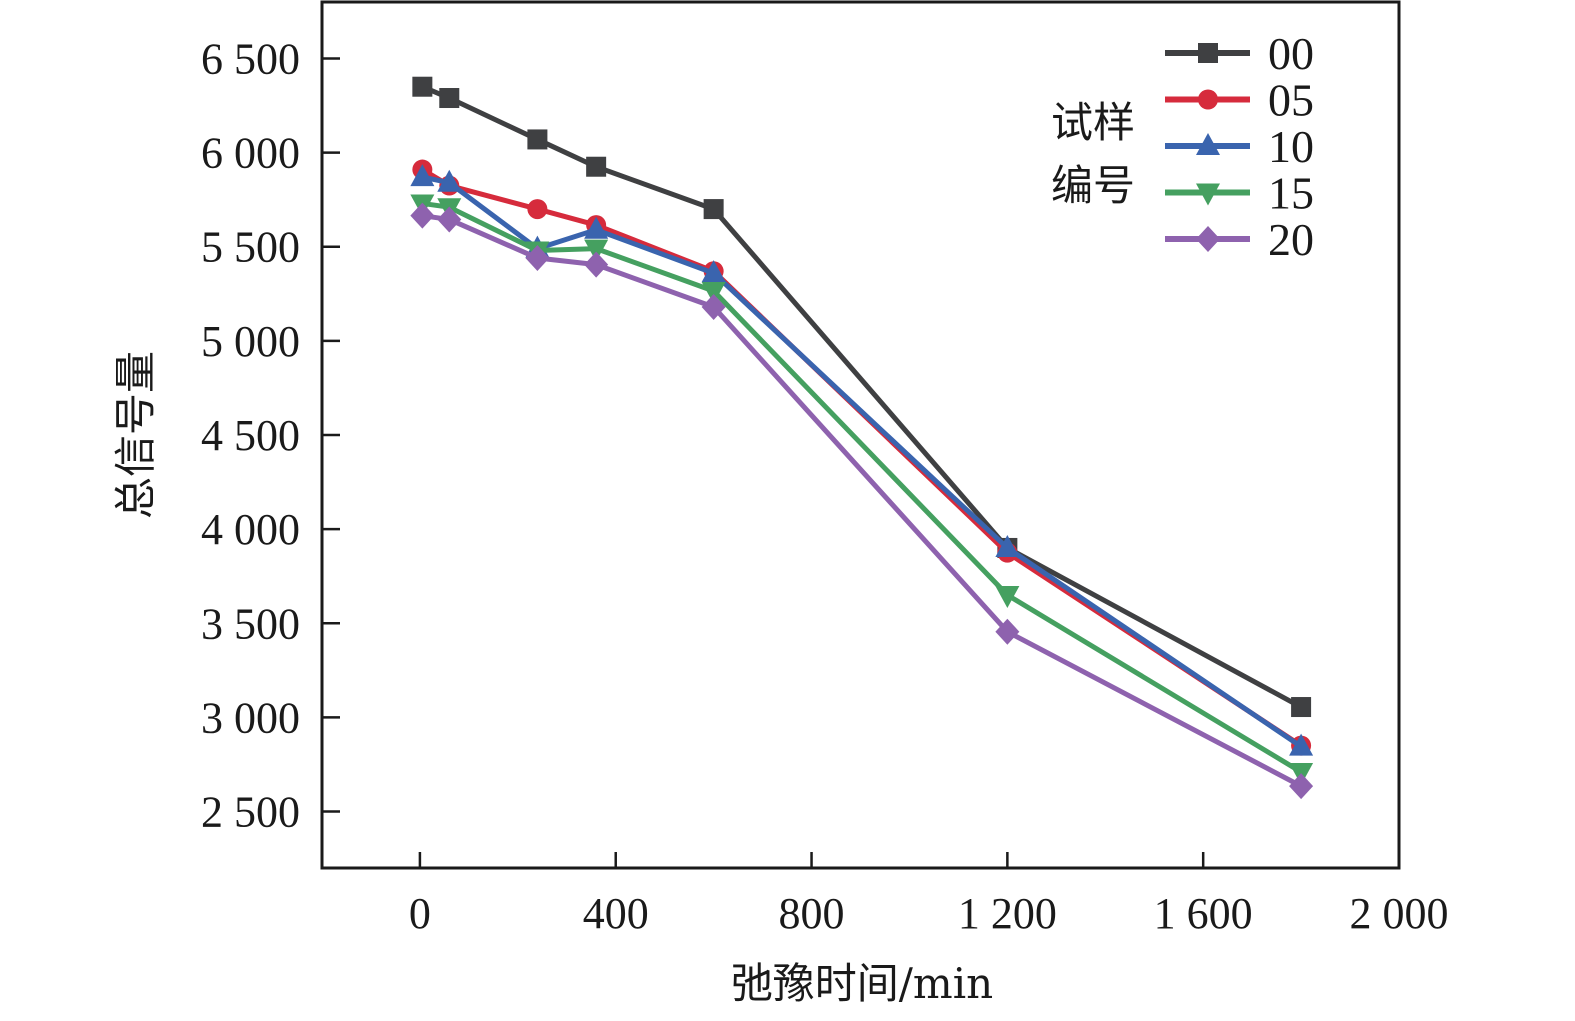  I want to click on legend-item-10: 10, so click(1239, 146).